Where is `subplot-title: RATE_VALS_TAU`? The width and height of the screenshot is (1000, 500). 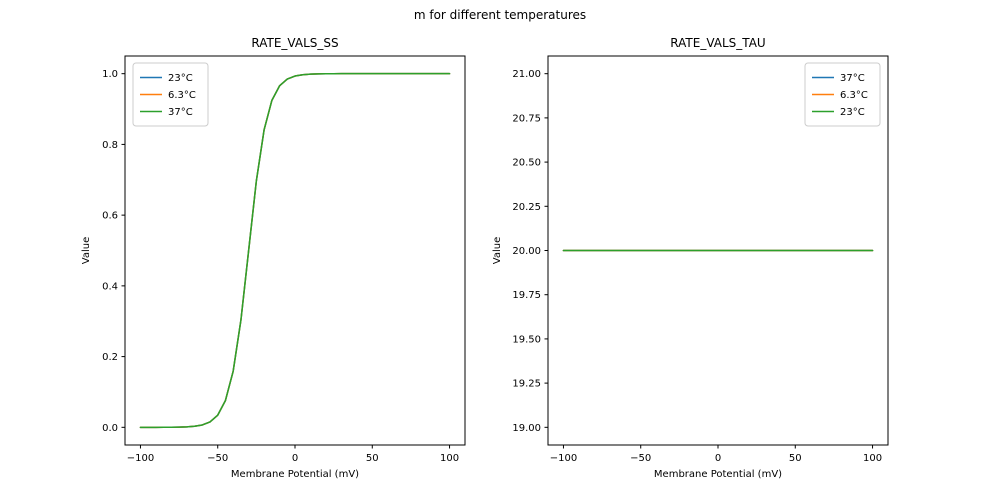 subplot-title: RATE_VALS_TAU is located at coordinates (717, 43).